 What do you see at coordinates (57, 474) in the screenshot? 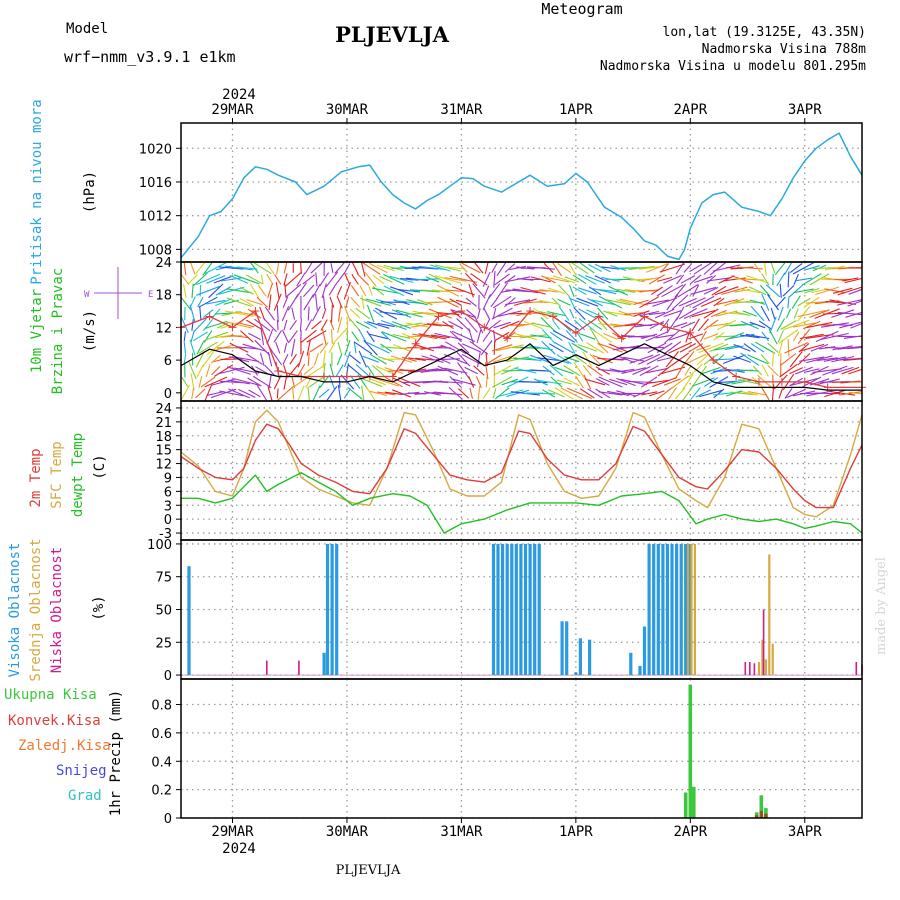
I see `sfc-temp-axis-title: SFC Temp` at bounding box center [57, 474].